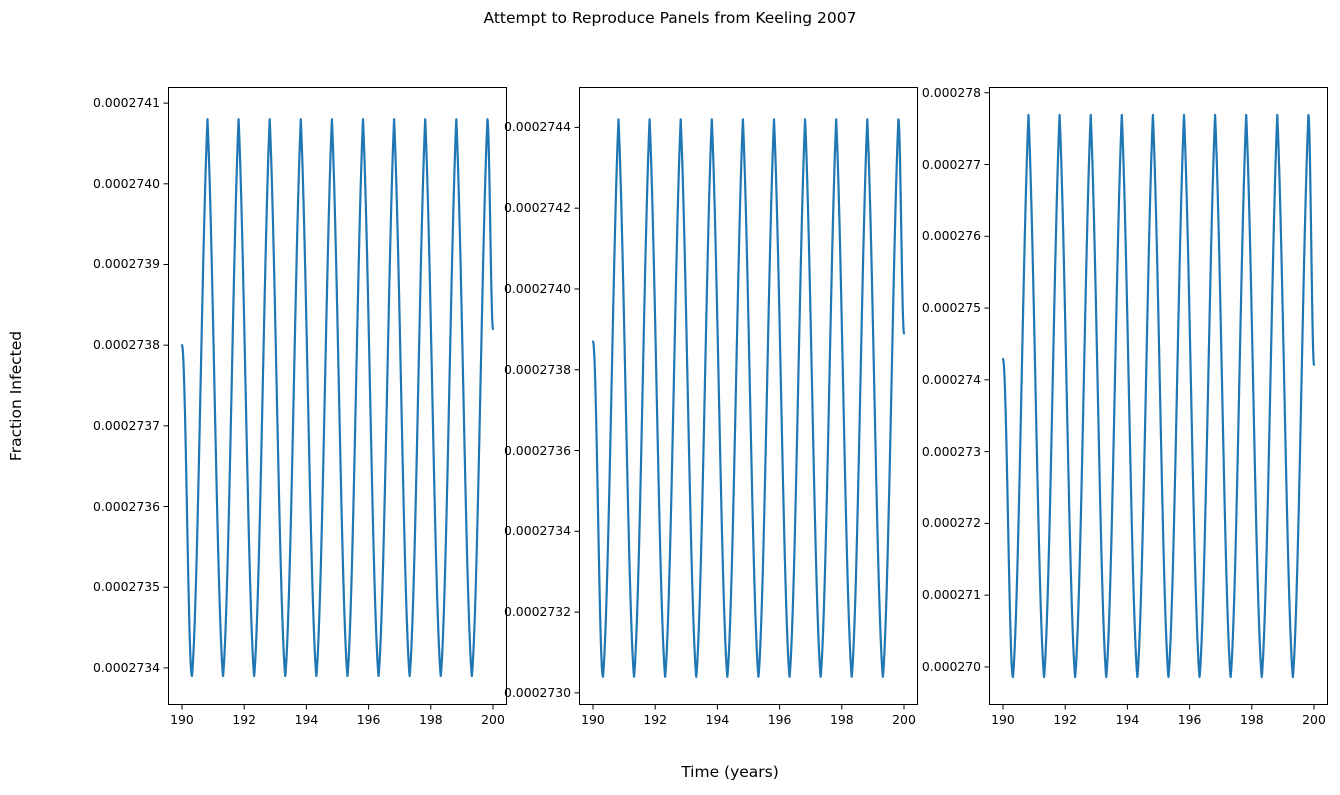 This screenshot has height=795, width=1340. Describe the element at coordinates (951, 164) in the screenshot. I see `y-tick-label: 0.000277` at that location.